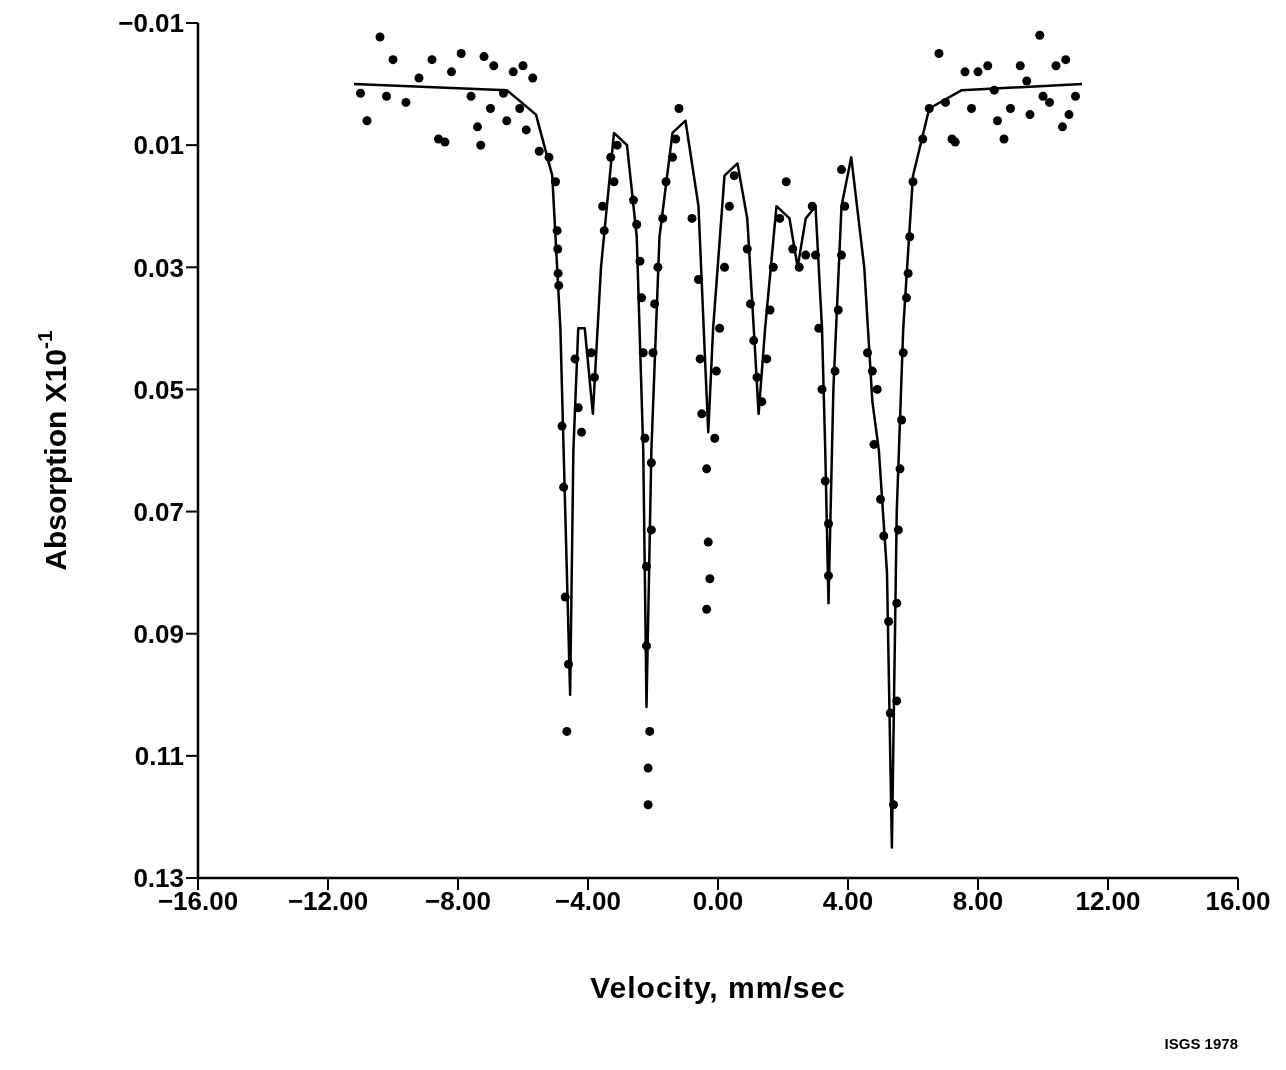  Describe the element at coordinates (158, 145) in the screenshot. I see `y-tick-label: 0.01` at that location.